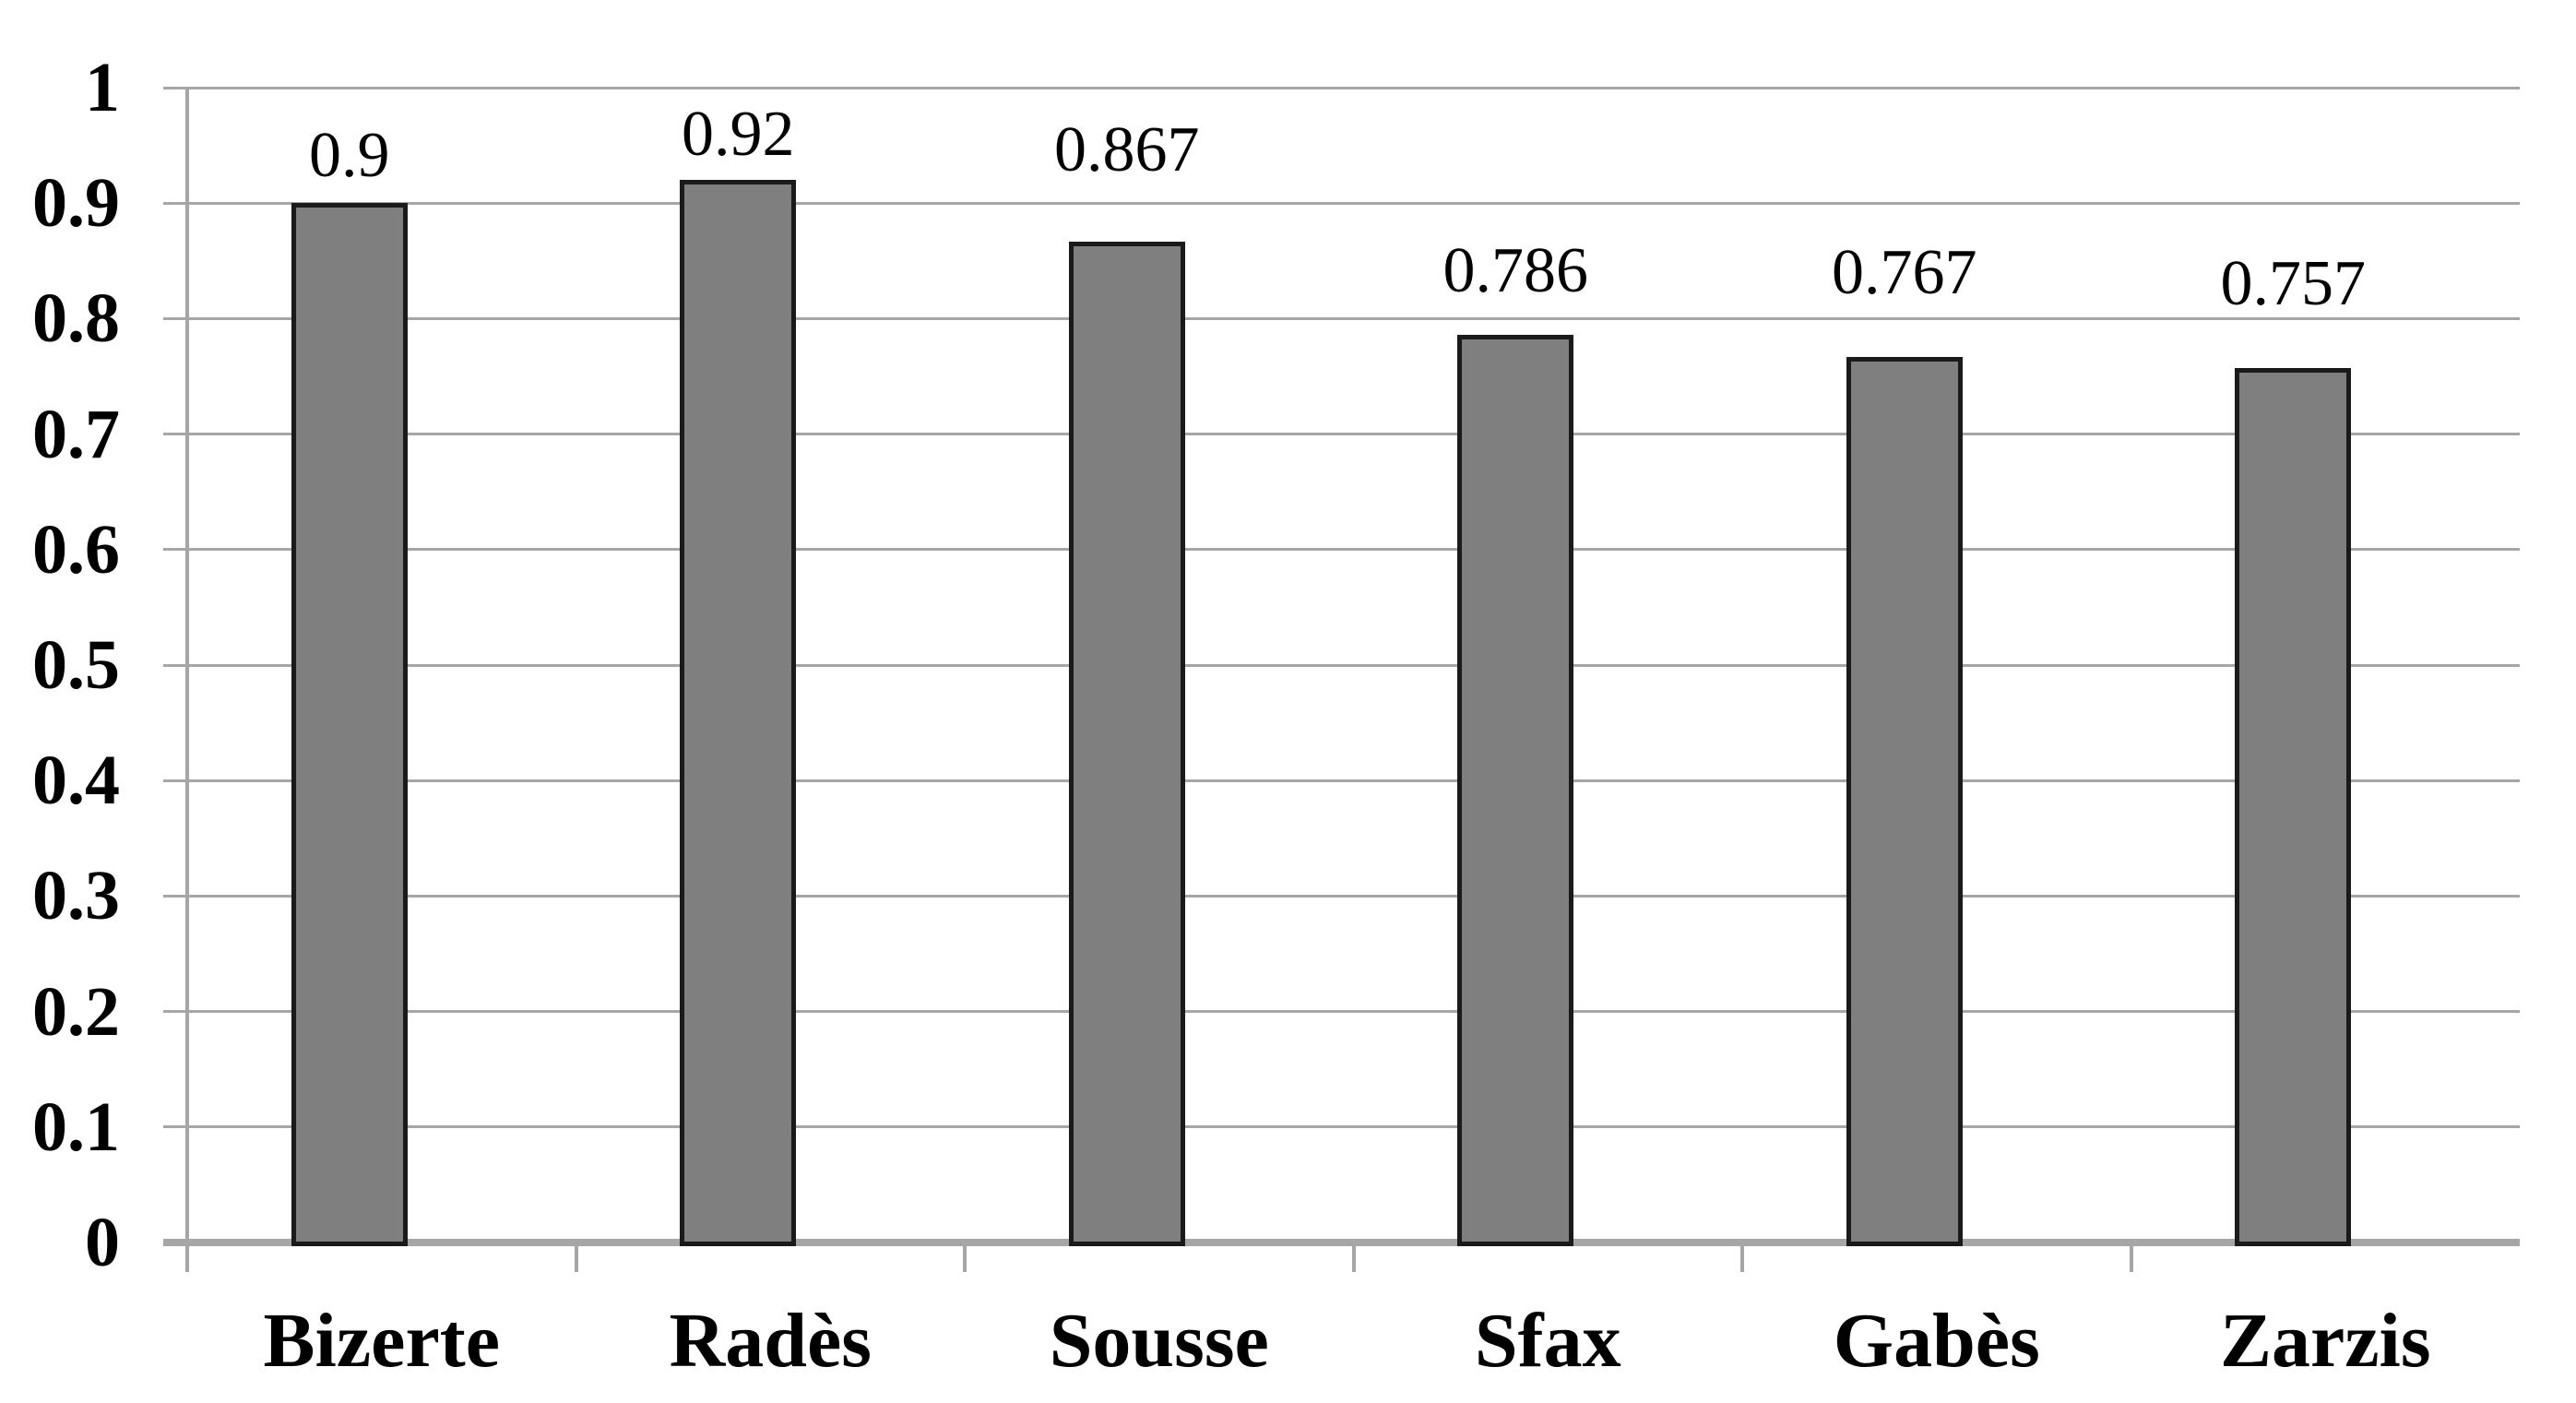 This screenshot has height=1403, width=2576. Describe the element at coordinates (76, 1127) in the screenshot. I see `y-axis-tick-label: 0.1` at that location.